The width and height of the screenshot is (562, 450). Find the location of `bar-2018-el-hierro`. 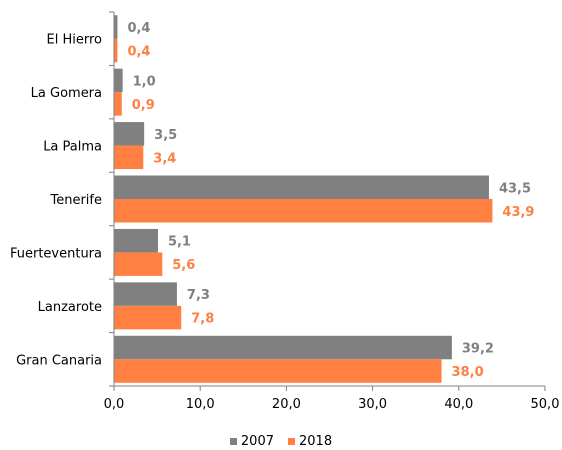

bar-2018-el-hierro is located at coordinates (116, 50).